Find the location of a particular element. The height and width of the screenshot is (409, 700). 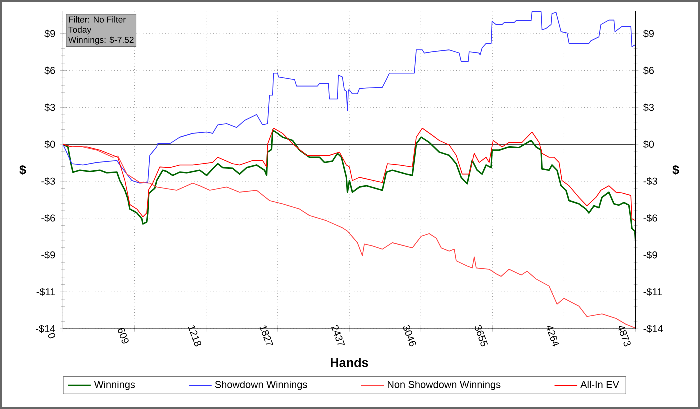

y-tick-label: $6 is located at coordinates (50, 70).